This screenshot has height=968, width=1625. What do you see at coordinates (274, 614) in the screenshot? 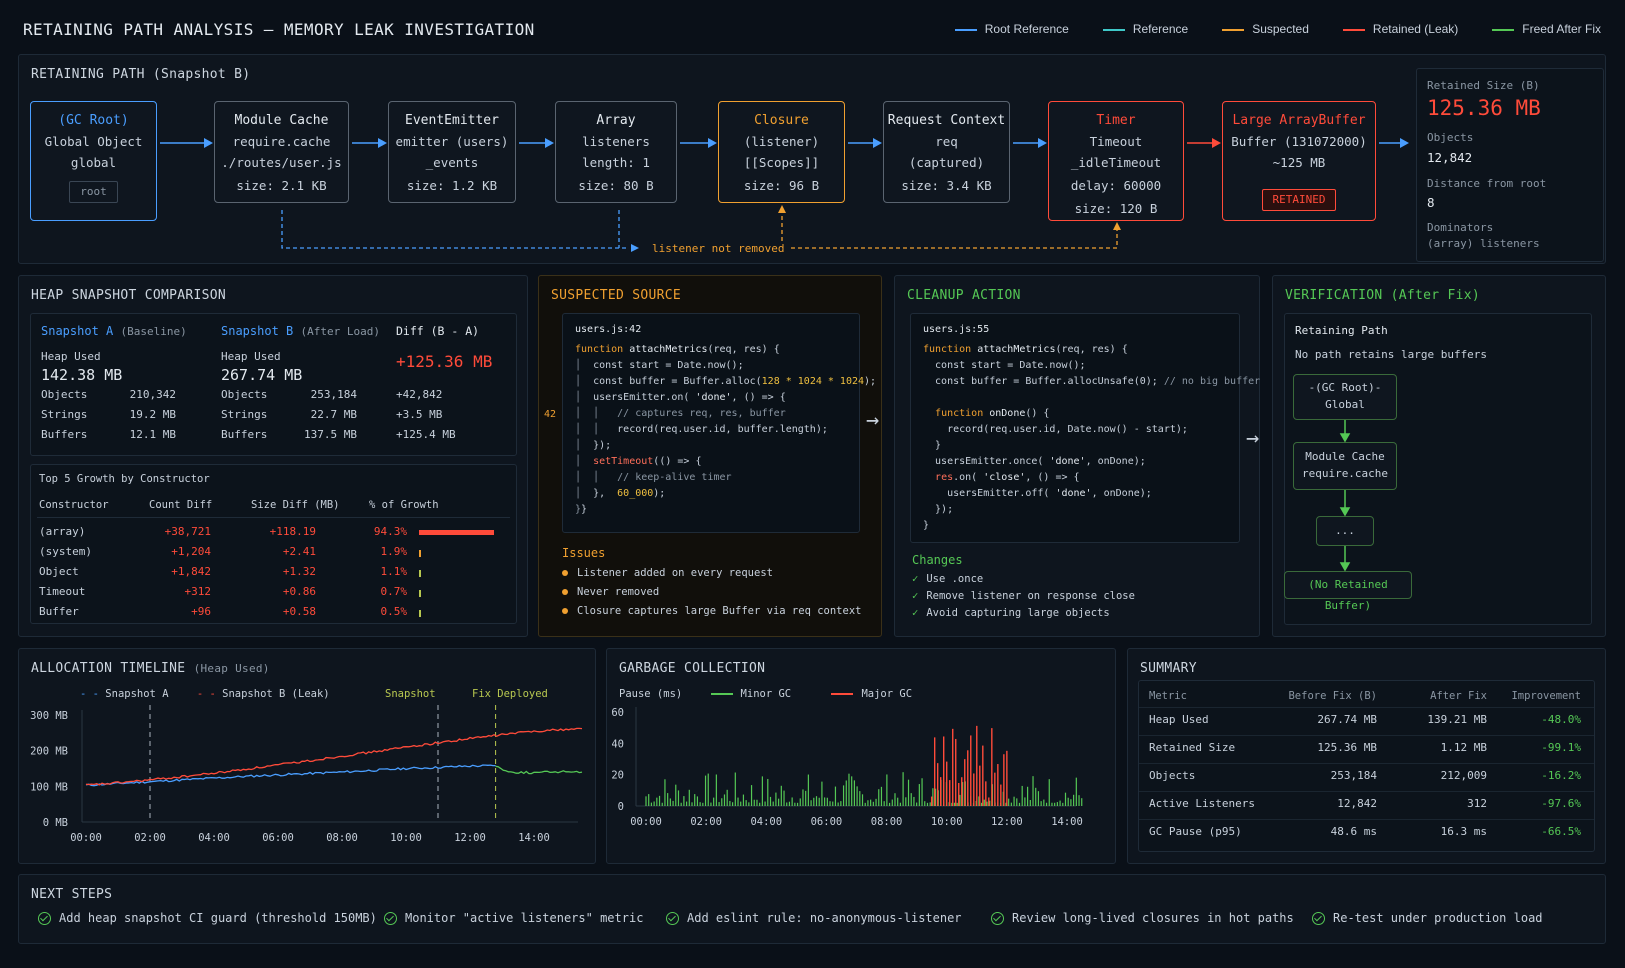
I see `table-row: Buffer +96 +0.58 0.5%` at bounding box center [274, 614].